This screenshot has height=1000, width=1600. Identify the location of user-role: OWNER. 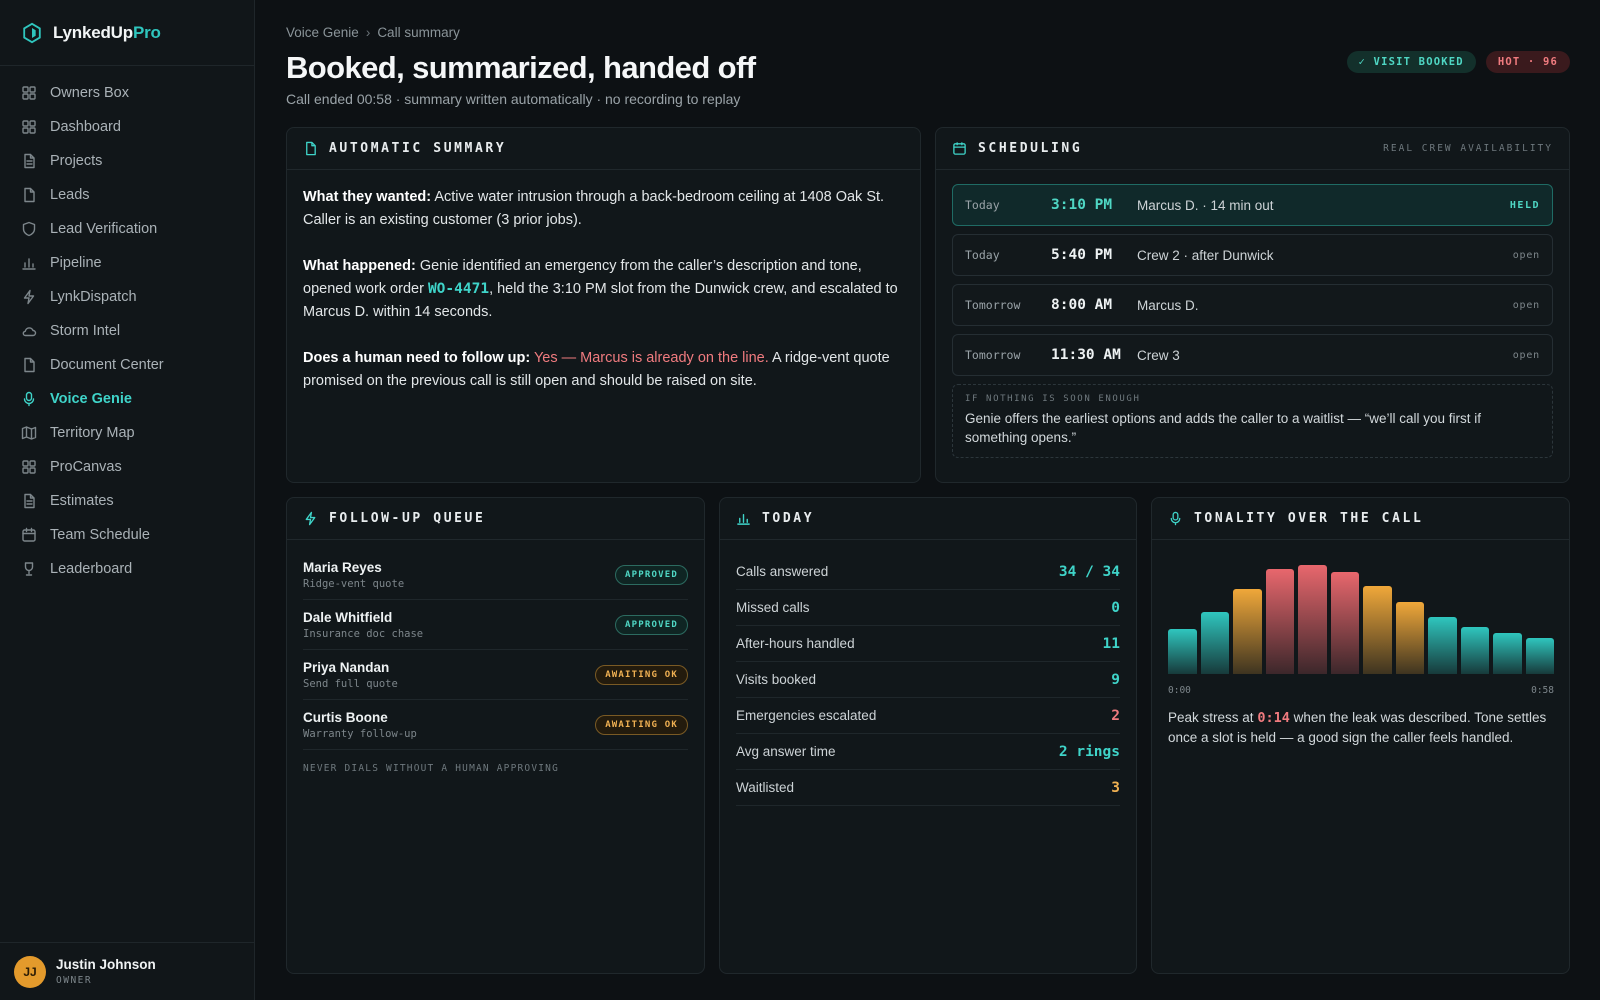
(74, 980).